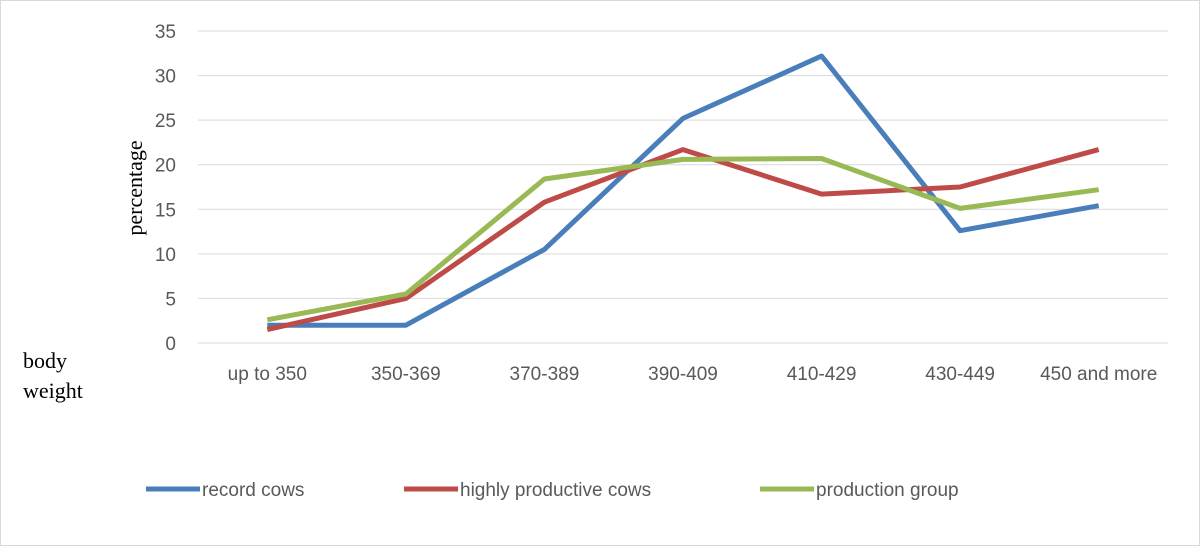 Image resolution: width=1200 pixels, height=546 pixels. Describe the element at coordinates (165, 32) in the screenshot. I see `y-tick-label: 35` at that location.